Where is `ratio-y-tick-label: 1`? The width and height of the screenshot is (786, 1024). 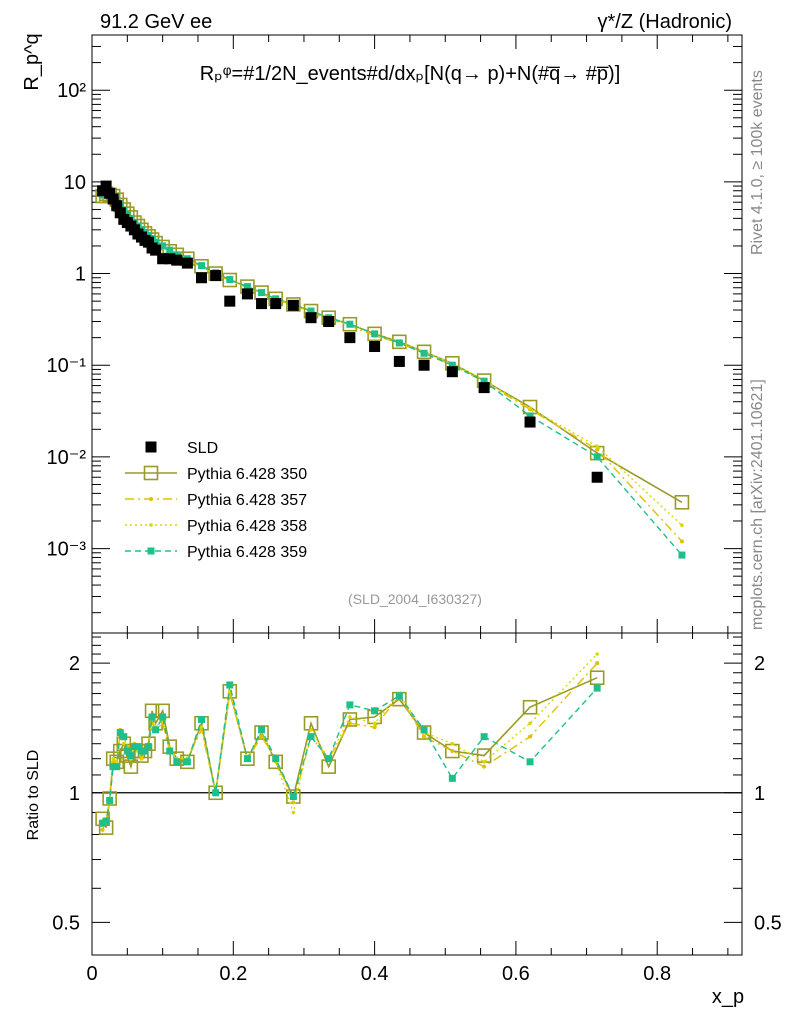 ratio-y-tick-label: 1 is located at coordinates (74, 794).